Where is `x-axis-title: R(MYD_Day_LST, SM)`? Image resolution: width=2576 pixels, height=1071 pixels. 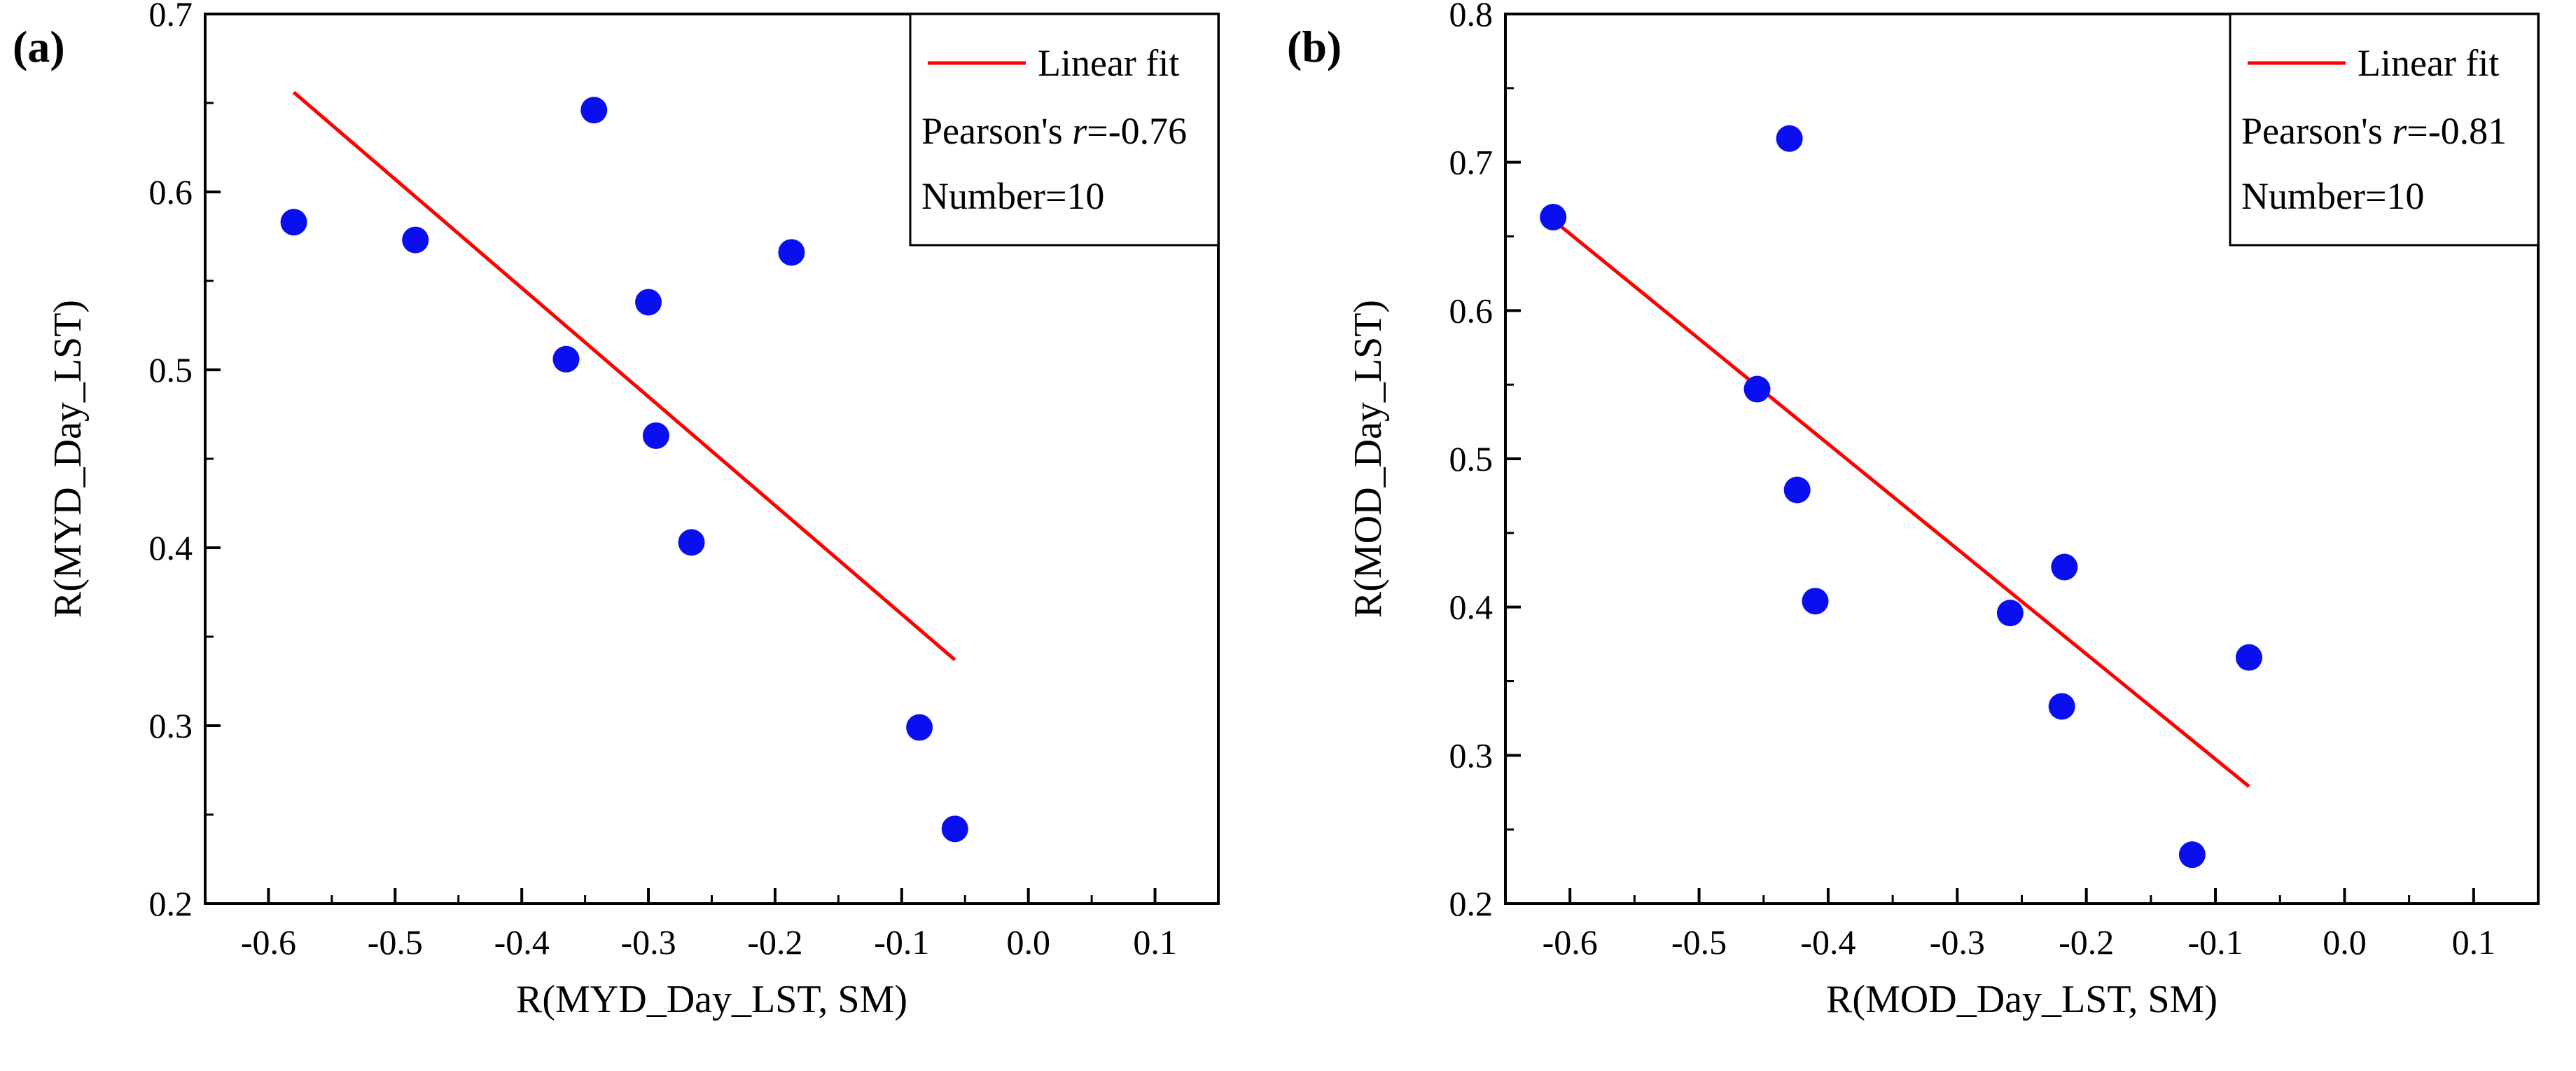 x-axis-title: R(MYD_Day_LST, SM) is located at coordinates (711, 1000).